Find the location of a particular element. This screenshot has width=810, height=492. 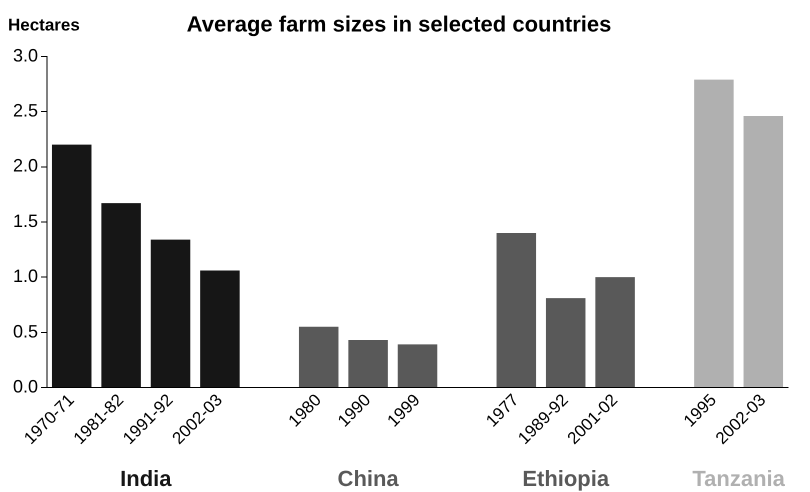

y-axis-title: Hectares is located at coordinates (44, 25).